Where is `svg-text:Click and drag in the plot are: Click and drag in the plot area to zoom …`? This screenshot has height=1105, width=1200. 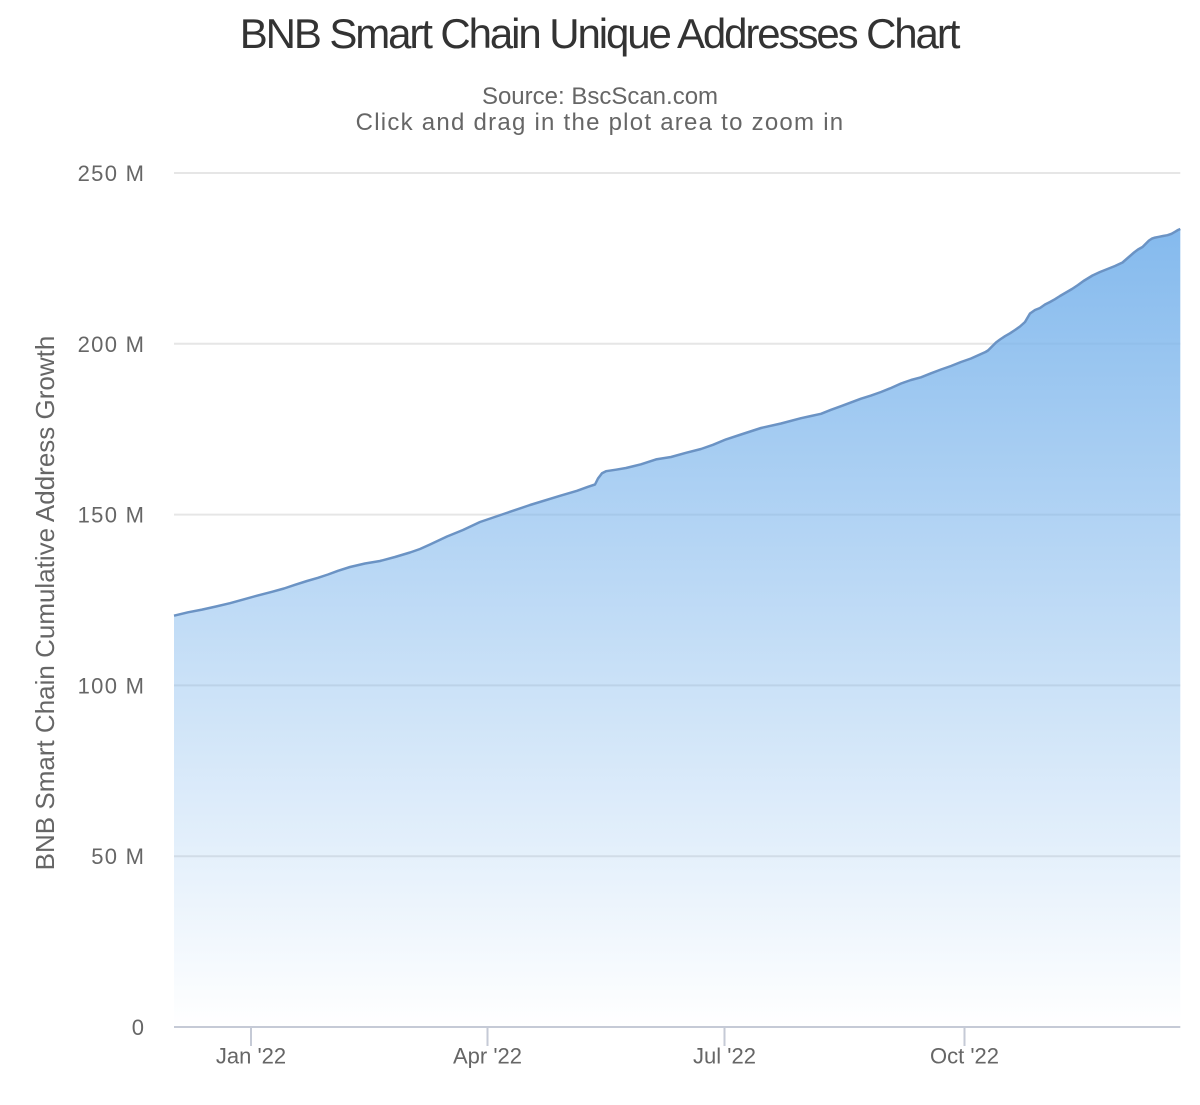 svg-text:Click and drag in the plot are: Click and drag in the plot area to zoom … is located at coordinates (600, 122).